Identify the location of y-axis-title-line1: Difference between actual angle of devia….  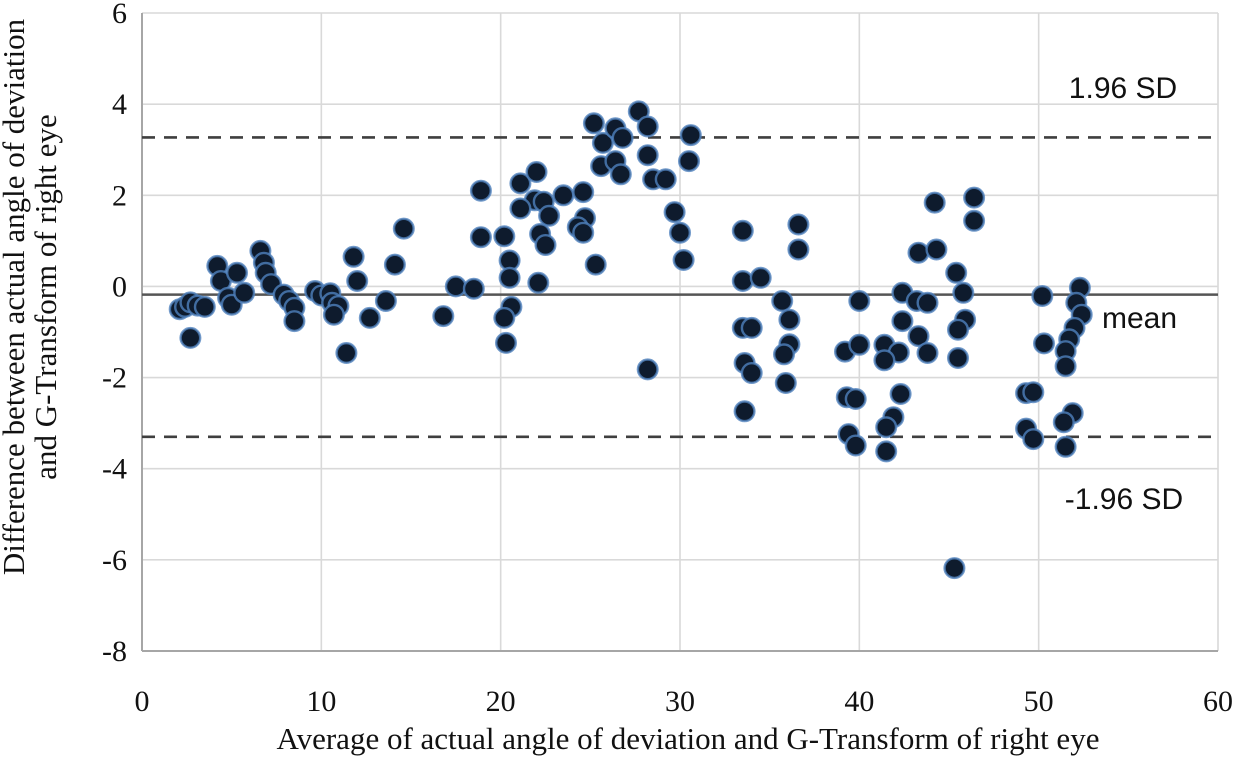
(15, 296).